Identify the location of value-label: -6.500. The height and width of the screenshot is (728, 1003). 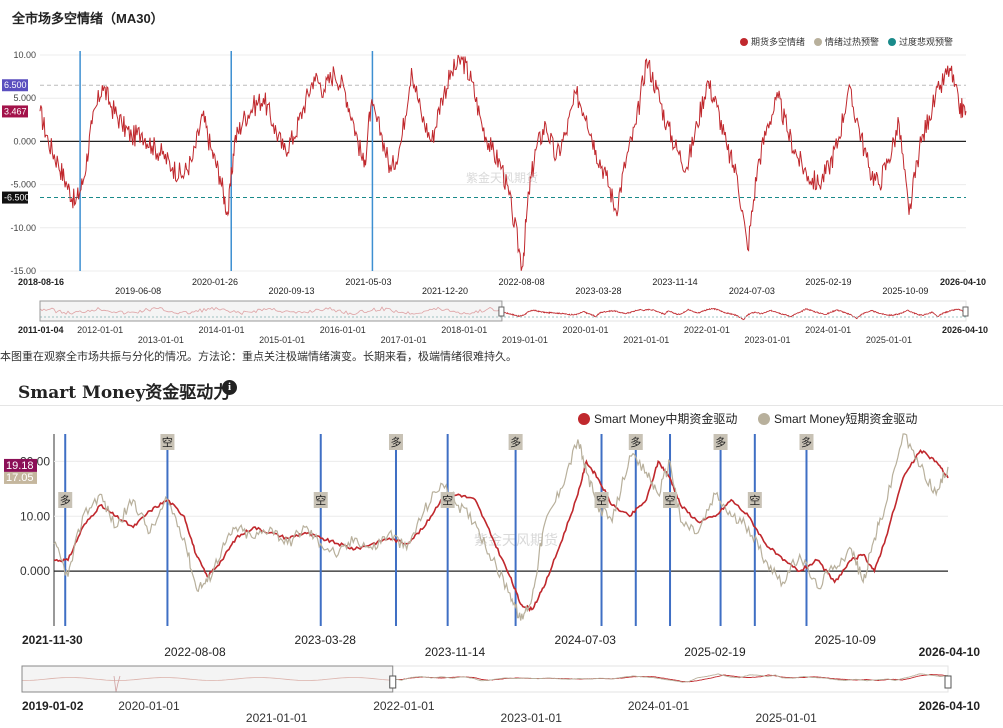
(17, 198).